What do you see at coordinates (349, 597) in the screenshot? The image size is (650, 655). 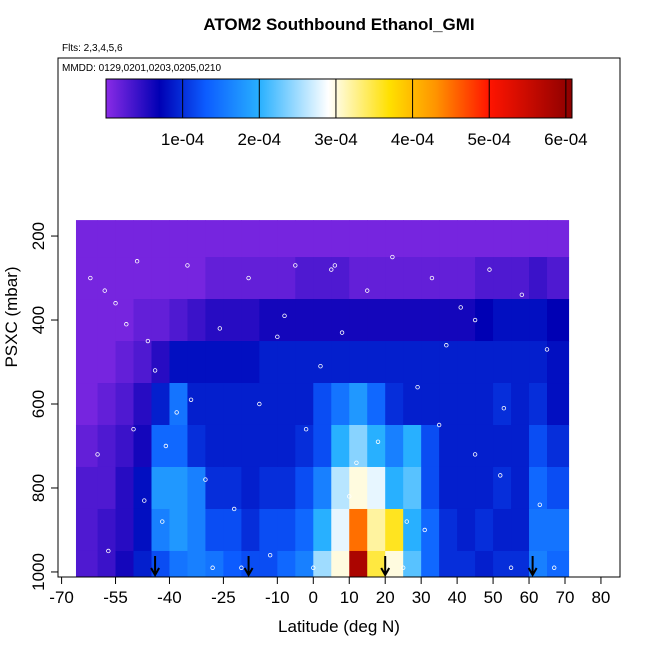 I see `x-tick-label: 10` at bounding box center [349, 597].